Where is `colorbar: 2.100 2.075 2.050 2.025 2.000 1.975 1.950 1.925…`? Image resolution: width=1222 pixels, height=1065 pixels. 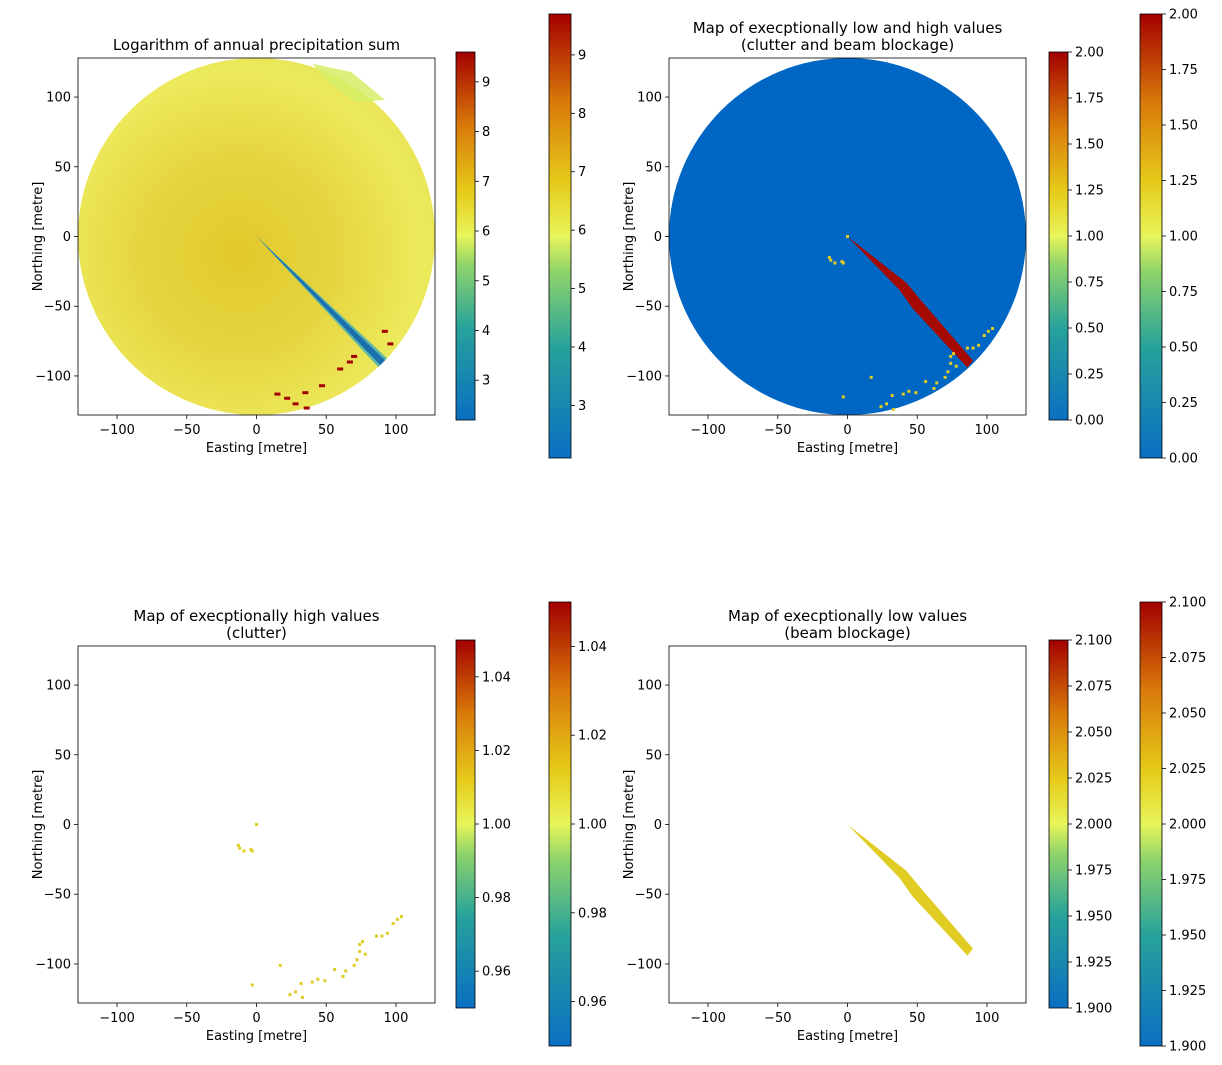 colorbar: 2.100 2.075 2.050 2.025 2.000 1.975 1.950 1.925… is located at coordinates (1080, 825).